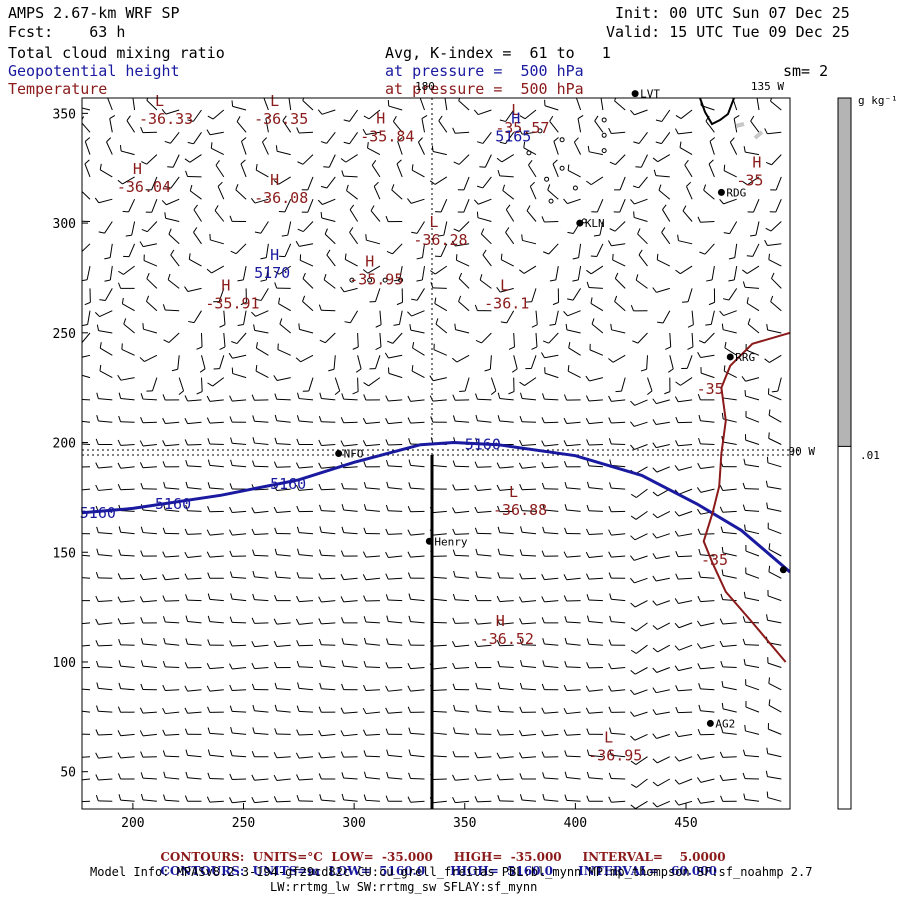 Image resolution: width=900 pixels, height=900 pixels. I want to click on title: AMPS 2.67-km WRF SP, so click(94, 13).